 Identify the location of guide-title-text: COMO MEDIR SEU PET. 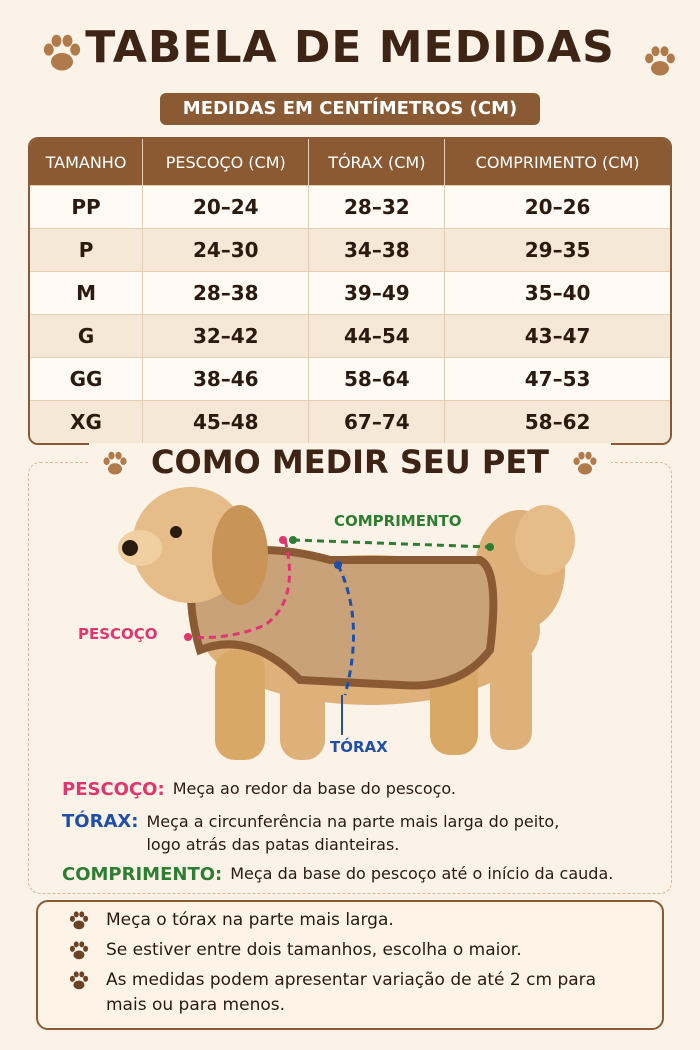
(350, 462).